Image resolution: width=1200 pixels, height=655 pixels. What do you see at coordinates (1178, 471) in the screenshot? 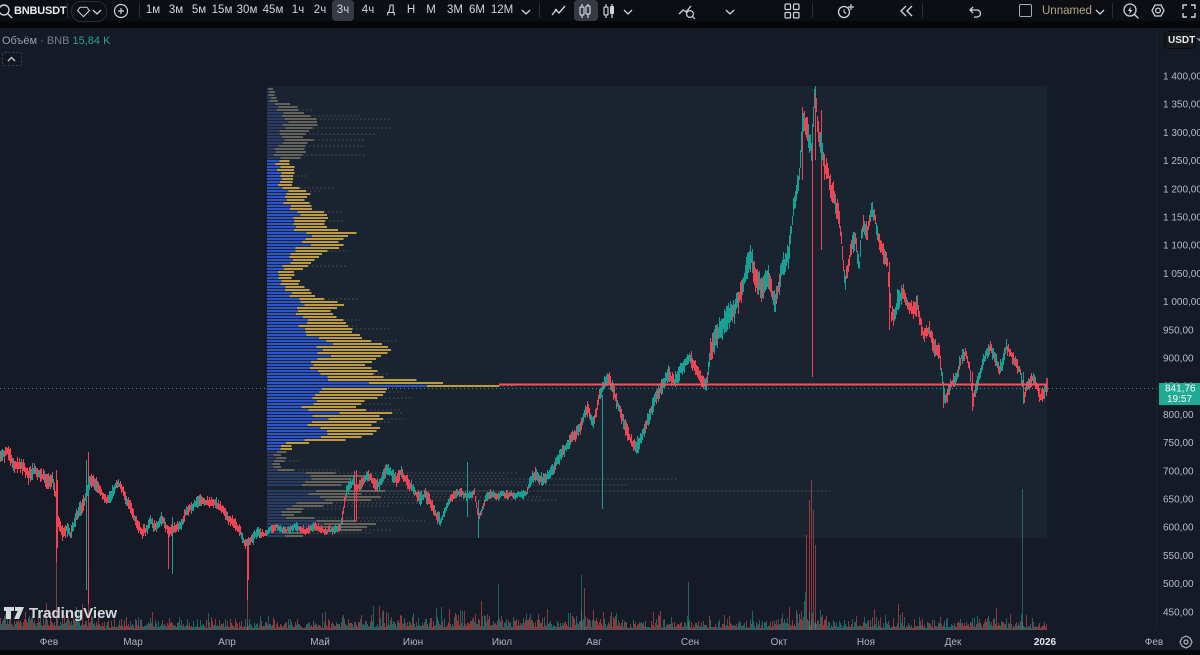
I see `svg-text: 700,00` at bounding box center [1178, 471].